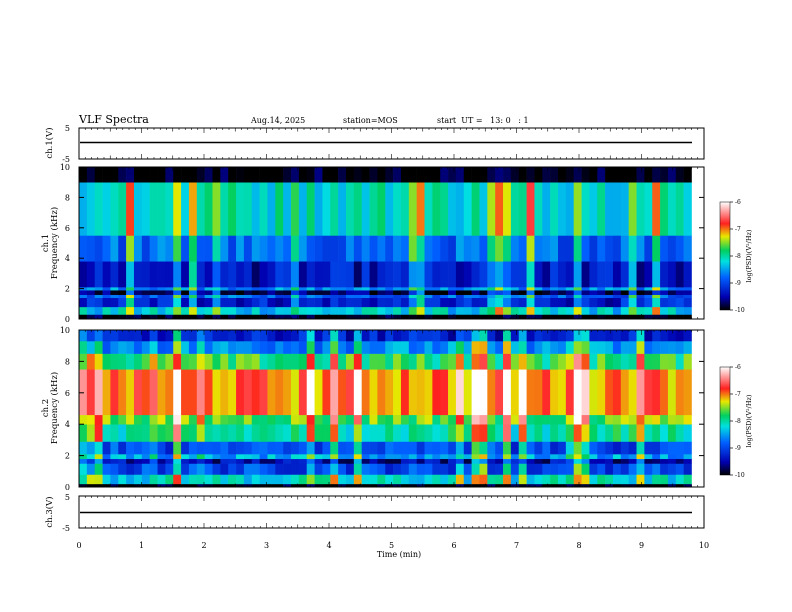  Describe the element at coordinates (67, 289) in the screenshot. I see `frequency-tick-label: 2` at that location.